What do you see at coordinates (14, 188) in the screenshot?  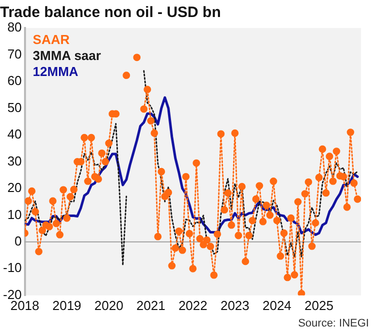 I see `y-tick-label: 20` at bounding box center [14, 188].